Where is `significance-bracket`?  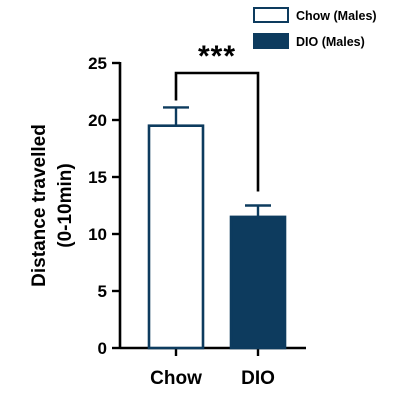
significance-bracket is located at coordinates (217, 131).